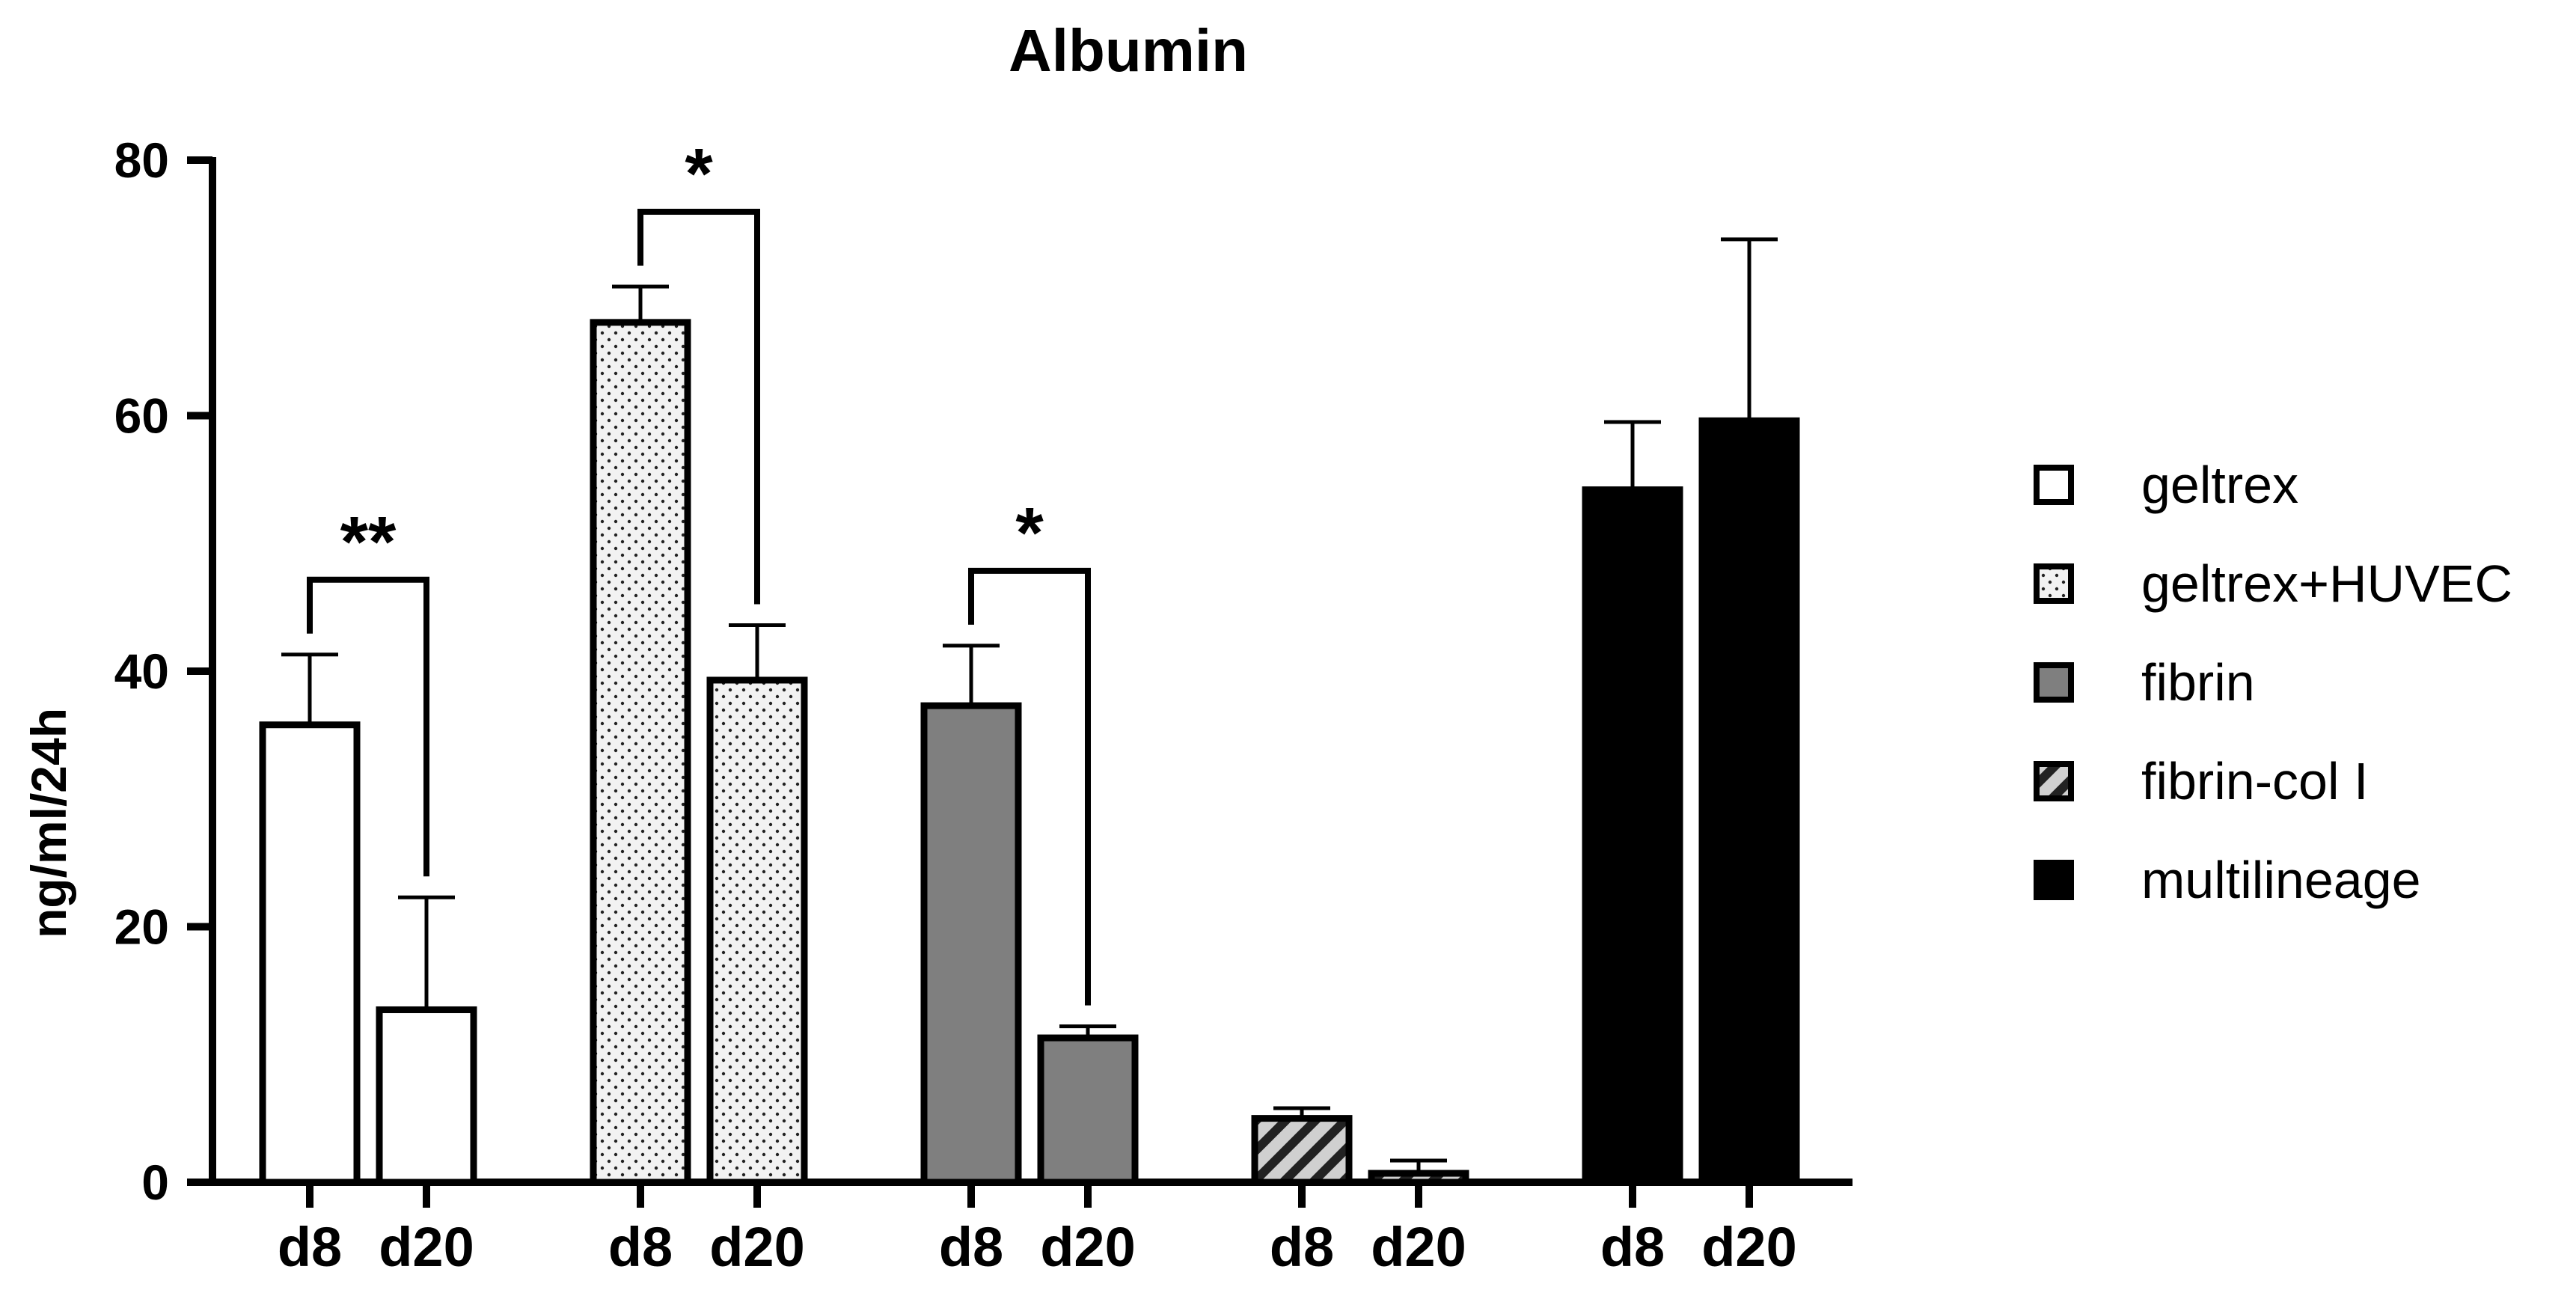 The width and height of the screenshot is (2576, 1293). What do you see at coordinates (310, 953) in the screenshot?
I see `bar-geltrex-d8` at bounding box center [310, 953].